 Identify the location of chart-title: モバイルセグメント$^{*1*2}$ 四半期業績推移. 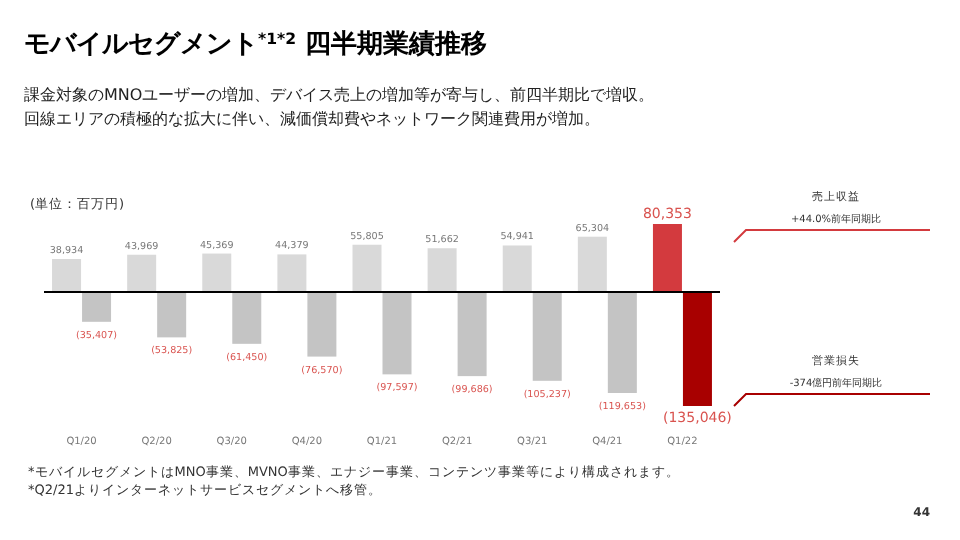
(256, 44).